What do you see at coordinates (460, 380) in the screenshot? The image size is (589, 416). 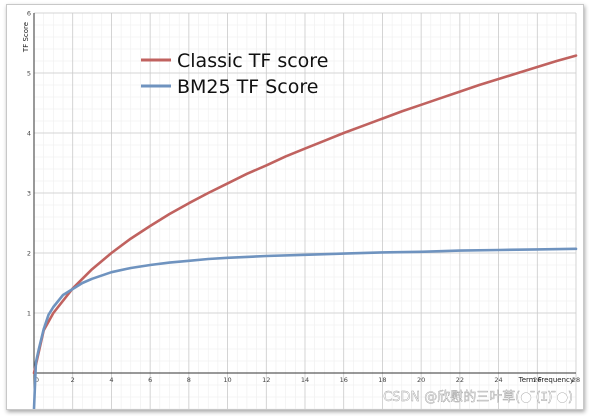 I see `x-tick-label: 22` at bounding box center [460, 380].